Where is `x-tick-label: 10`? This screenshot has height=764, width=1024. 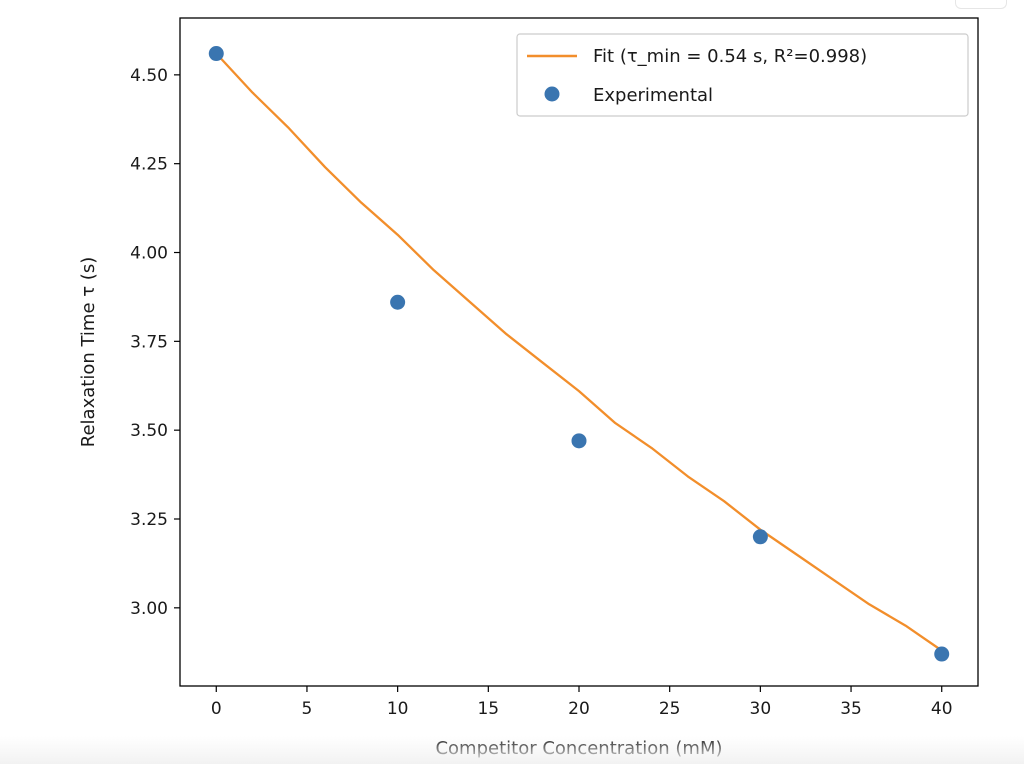 x-tick-label: 10 is located at coordinates (398, 709).